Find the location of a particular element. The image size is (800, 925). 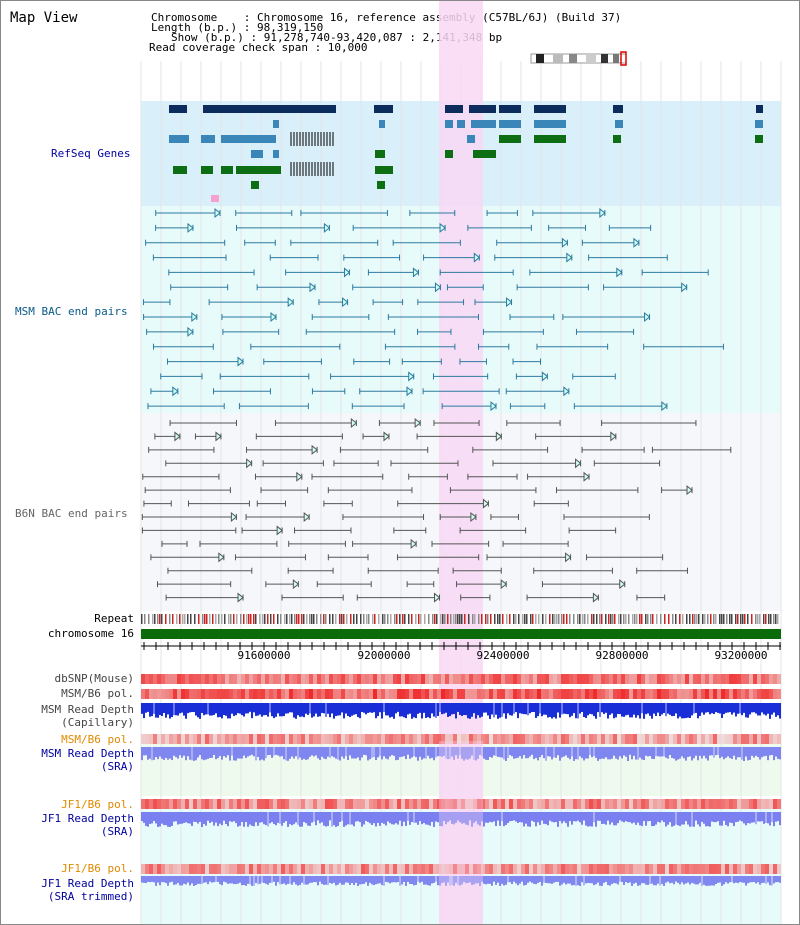

chromosome-bar is located at coordinates (461, 634).